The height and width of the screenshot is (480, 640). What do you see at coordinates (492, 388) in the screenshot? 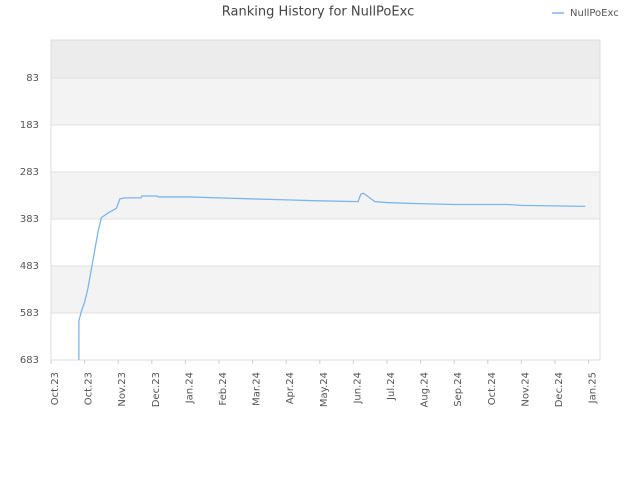
I see `x-tick-label: Oct.24` at bounding box center [492, 388].